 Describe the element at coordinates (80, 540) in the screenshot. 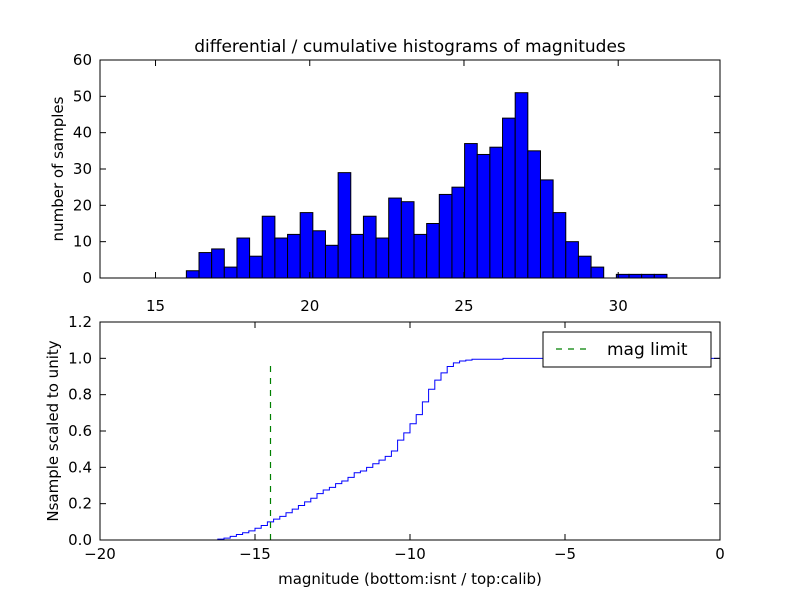

I see `y-tick-label: 0.0` at that location.